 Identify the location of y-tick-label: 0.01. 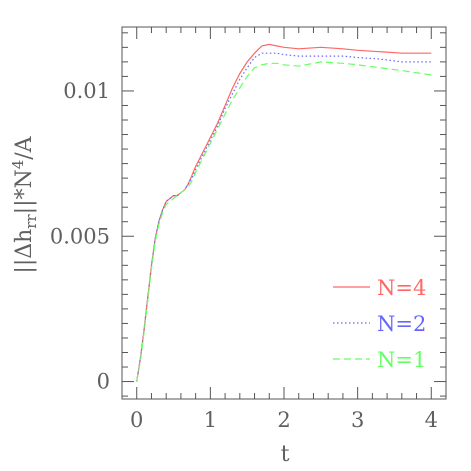
(86, 91).